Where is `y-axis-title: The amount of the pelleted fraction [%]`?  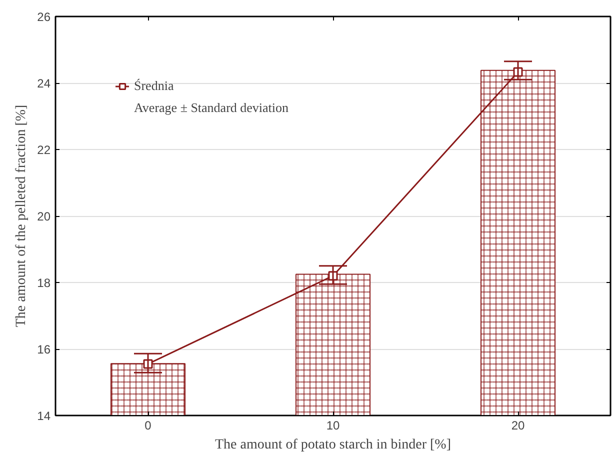
y-axis-title: The amount of the pelleted fraction [%] is located at coordinates (22, 216).